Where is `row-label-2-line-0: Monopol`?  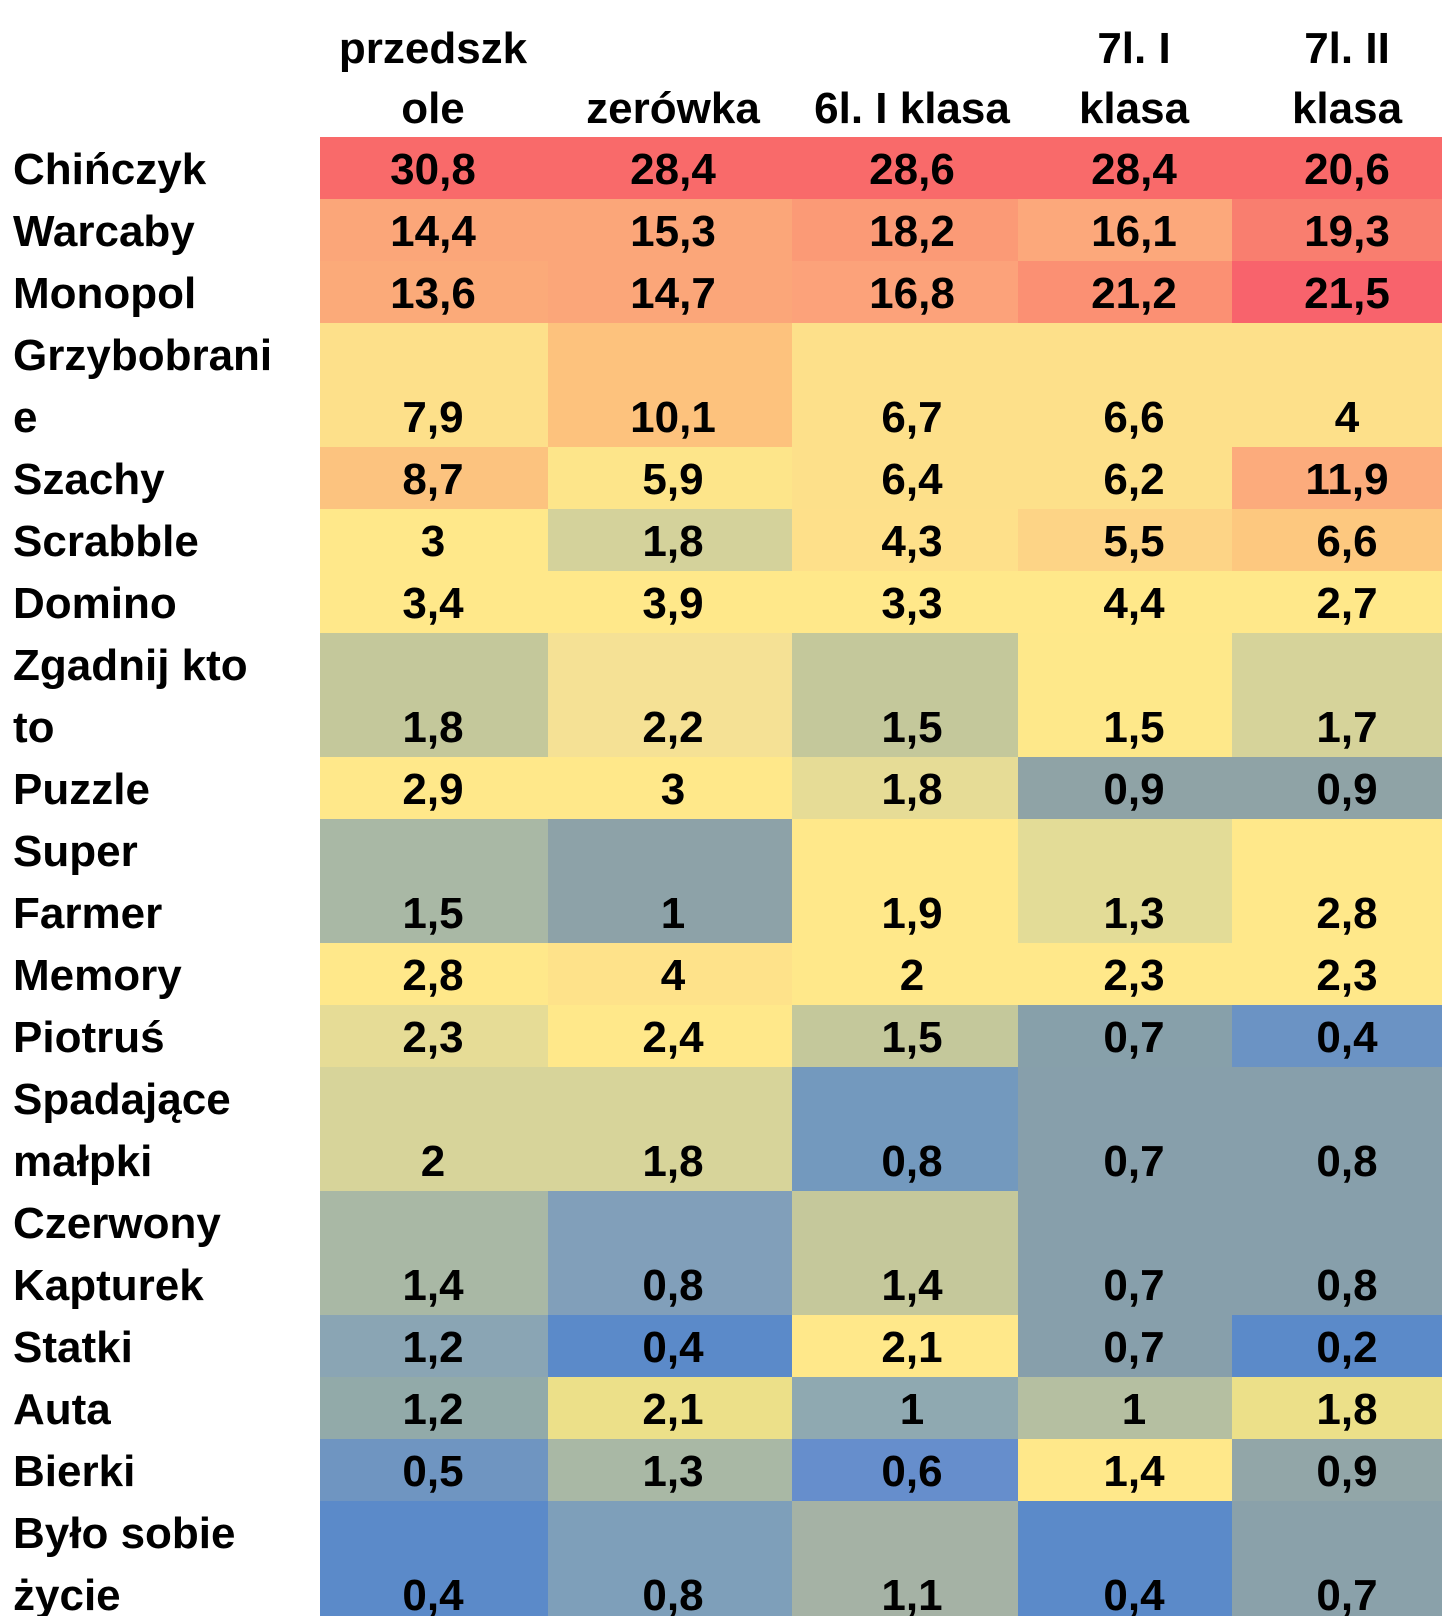
row-label-2-line-0: Monopol is located at coordinates (104, 293).